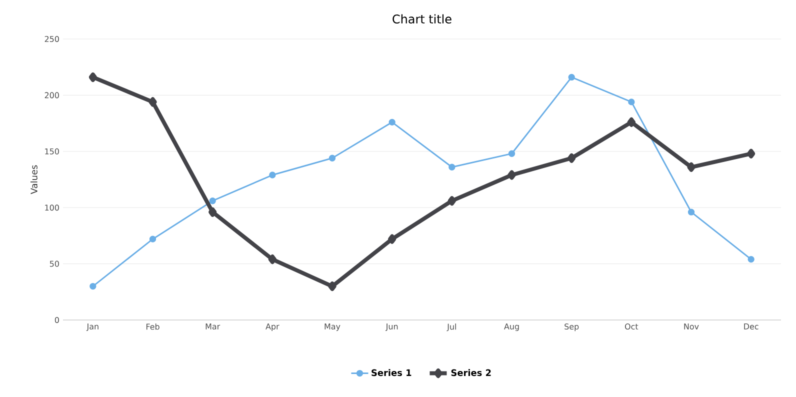 The image size is (796, 397). What do you see at coordinates (392, 372) in the screenshot?
I see `legend-label: Series 1` at bounding box center [392, 372].